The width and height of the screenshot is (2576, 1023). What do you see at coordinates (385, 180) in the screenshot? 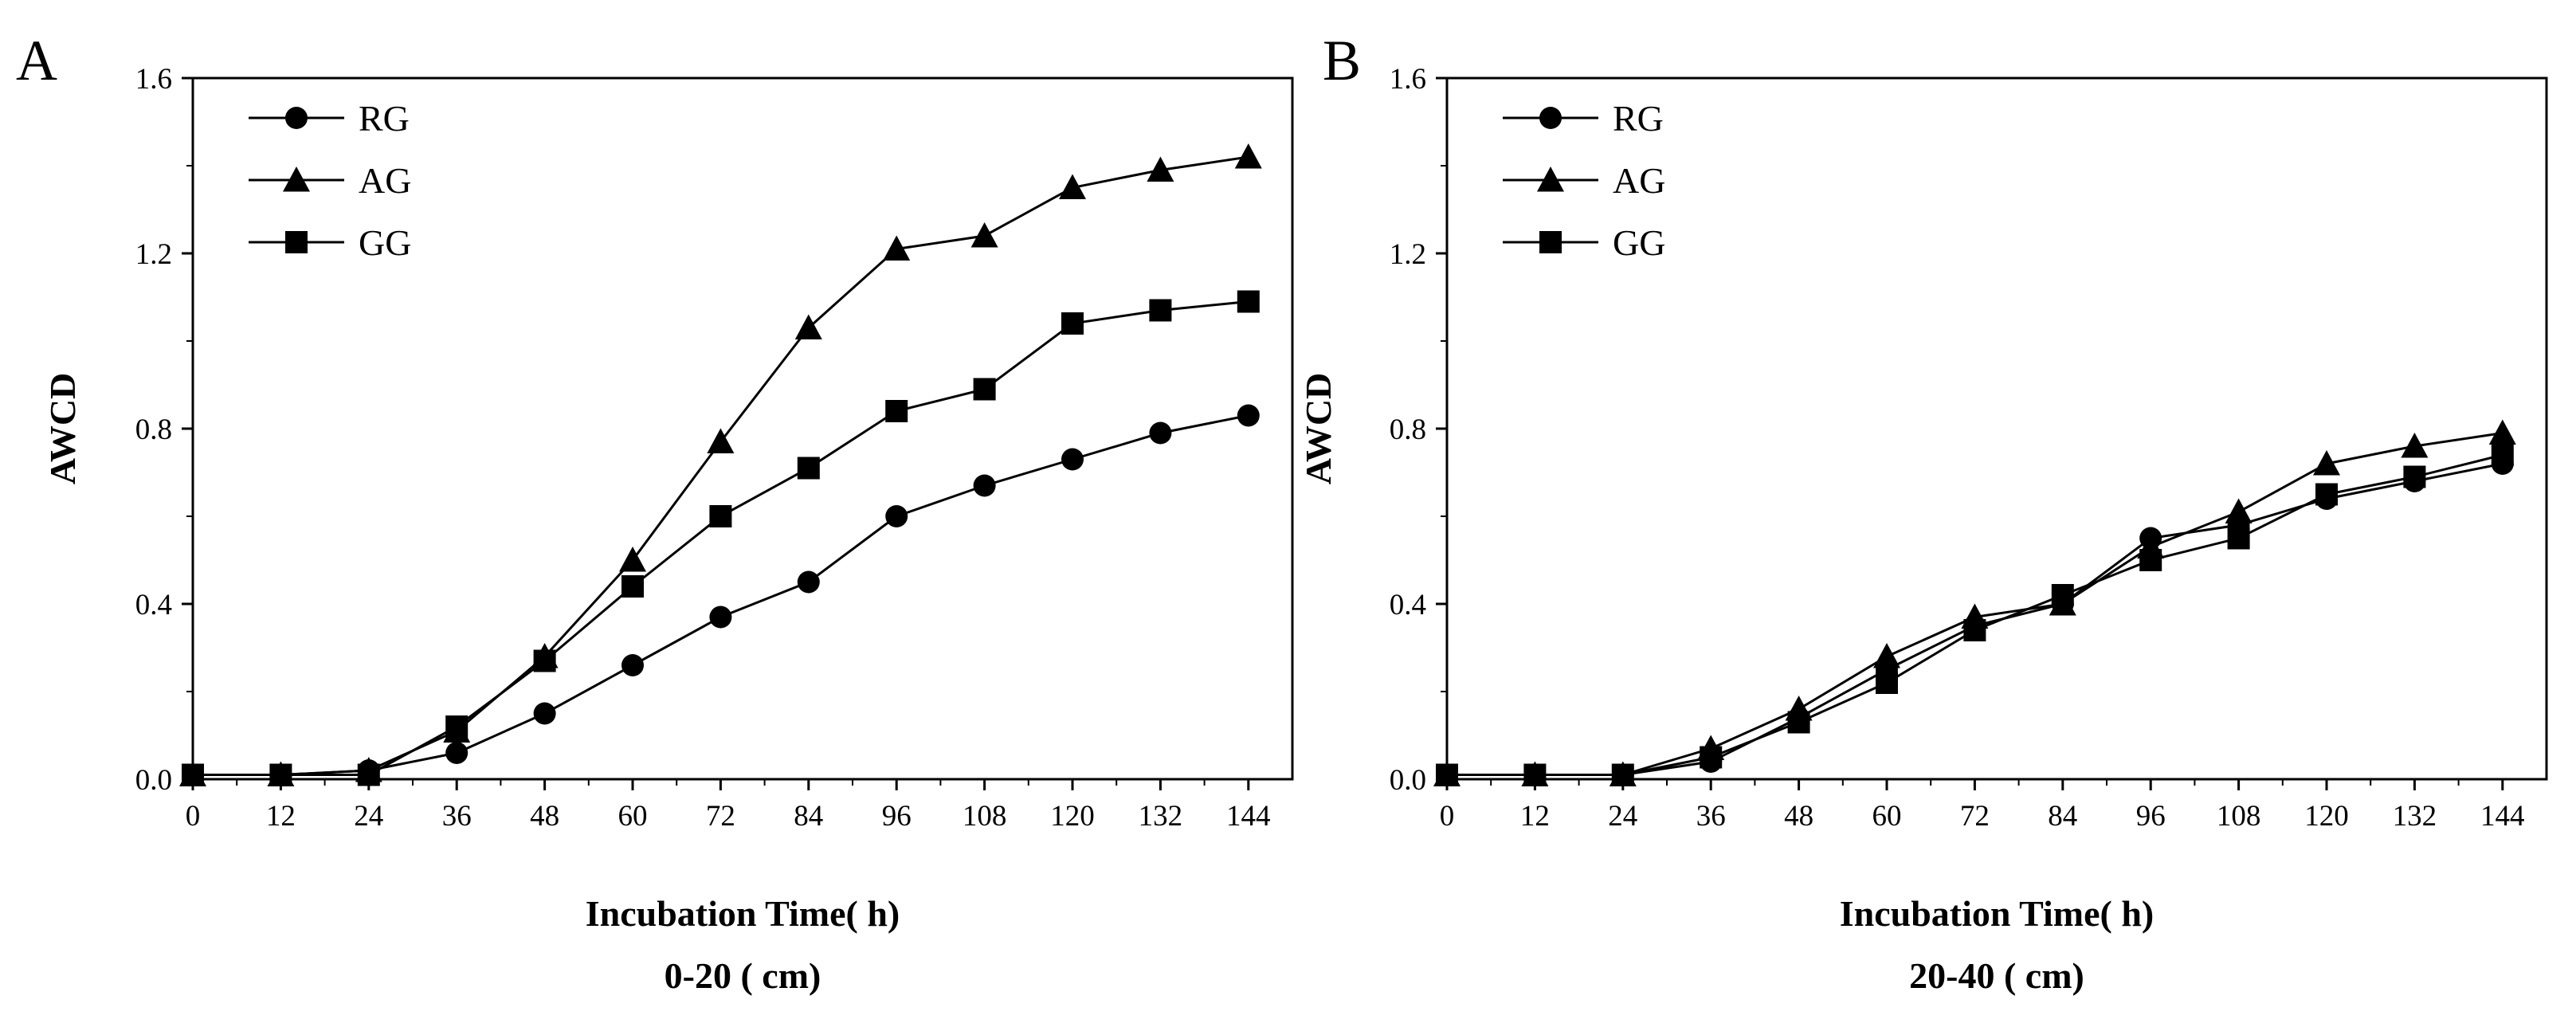
I see `legend-label-ag: AG` at bounding box center [385, 180].